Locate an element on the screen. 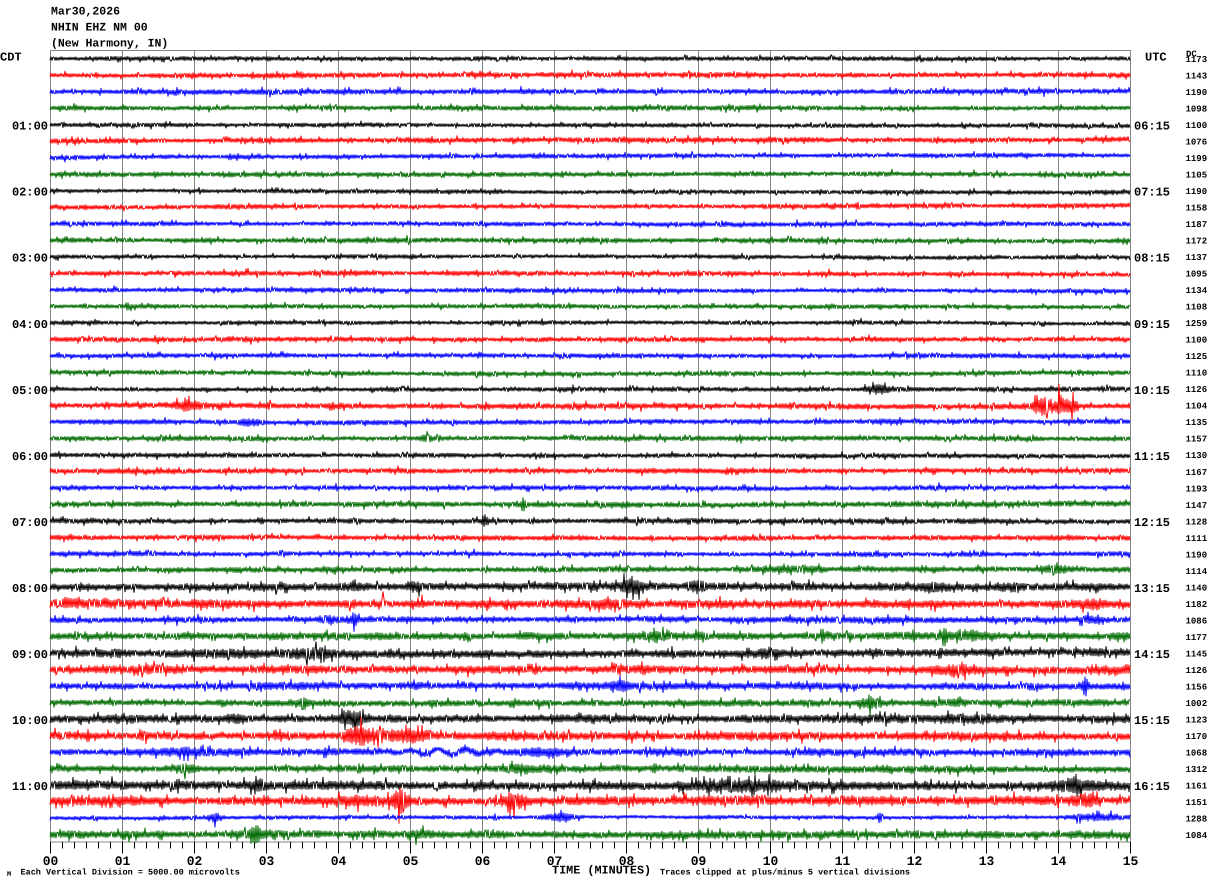 The image size is (1210, 886). svg-text: 12:15 is located at coordinates (1152, 523).